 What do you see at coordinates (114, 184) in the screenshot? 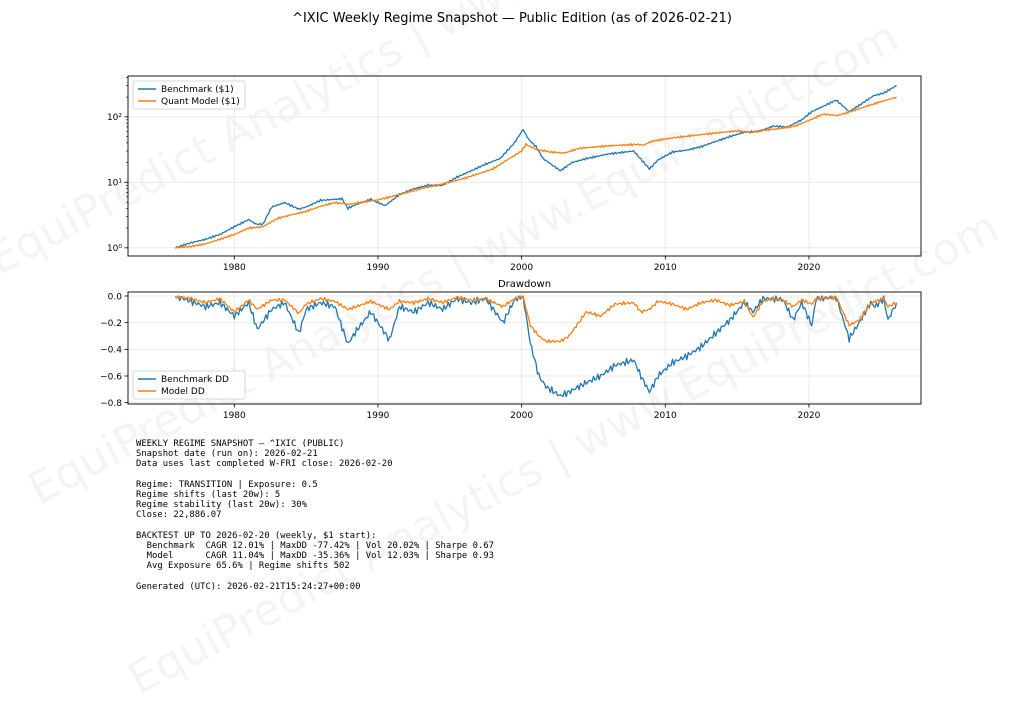
I see `y-tick-label: 10¹` at bounding box center [114, 184].